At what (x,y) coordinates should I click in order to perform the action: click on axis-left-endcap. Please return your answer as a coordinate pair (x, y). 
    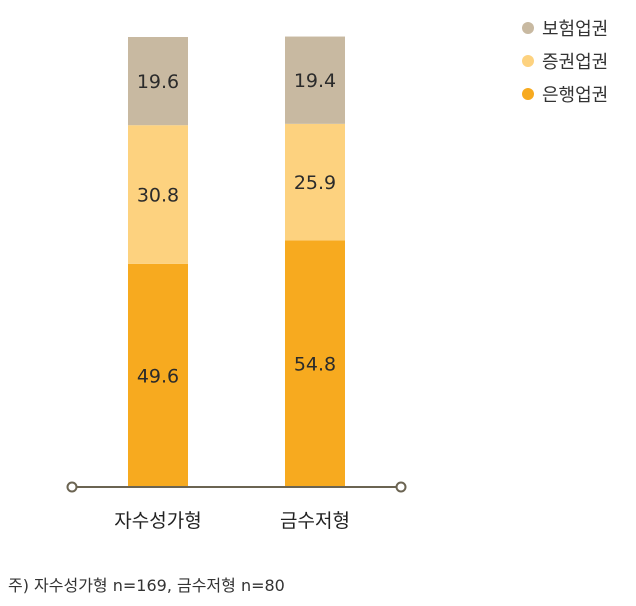
    Looking at the image, I should click on (72, 487).